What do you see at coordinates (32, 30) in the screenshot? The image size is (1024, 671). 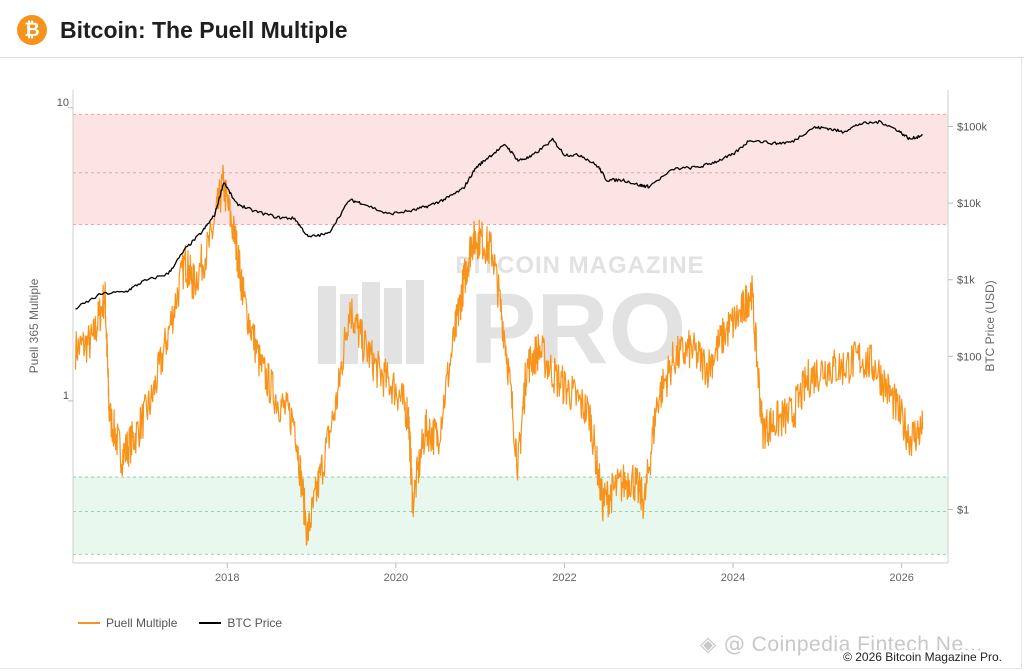 I see `bitcoin-icon: ₿` at bounding box center [32, 30].